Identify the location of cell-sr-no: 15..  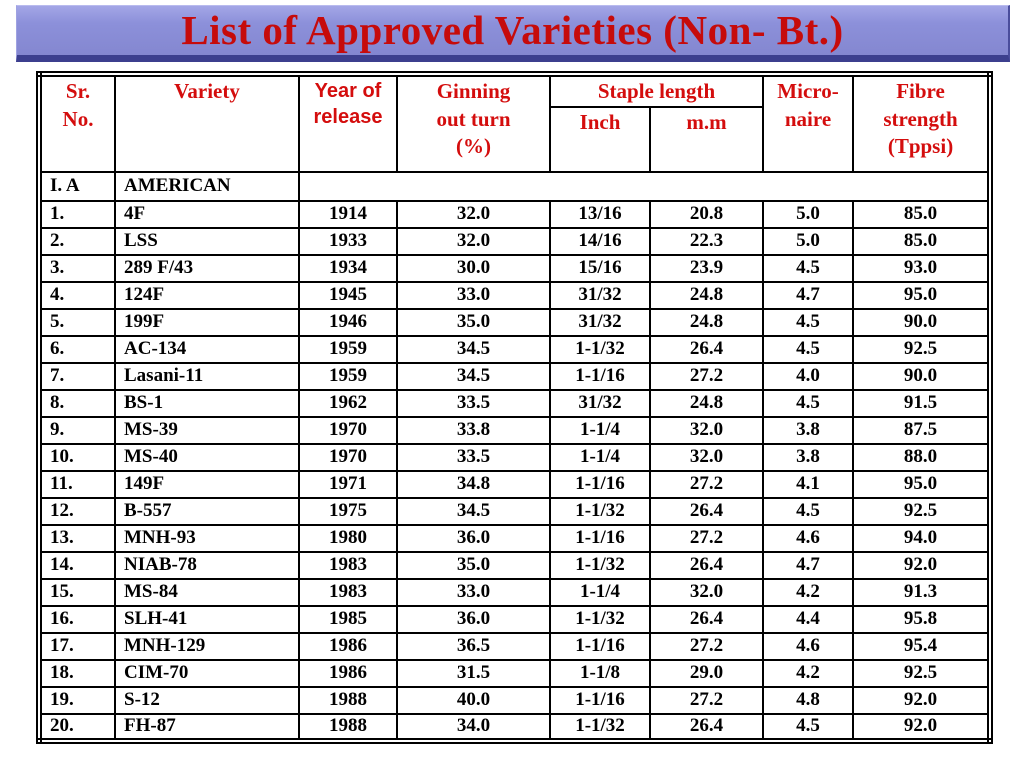
(77, 592).